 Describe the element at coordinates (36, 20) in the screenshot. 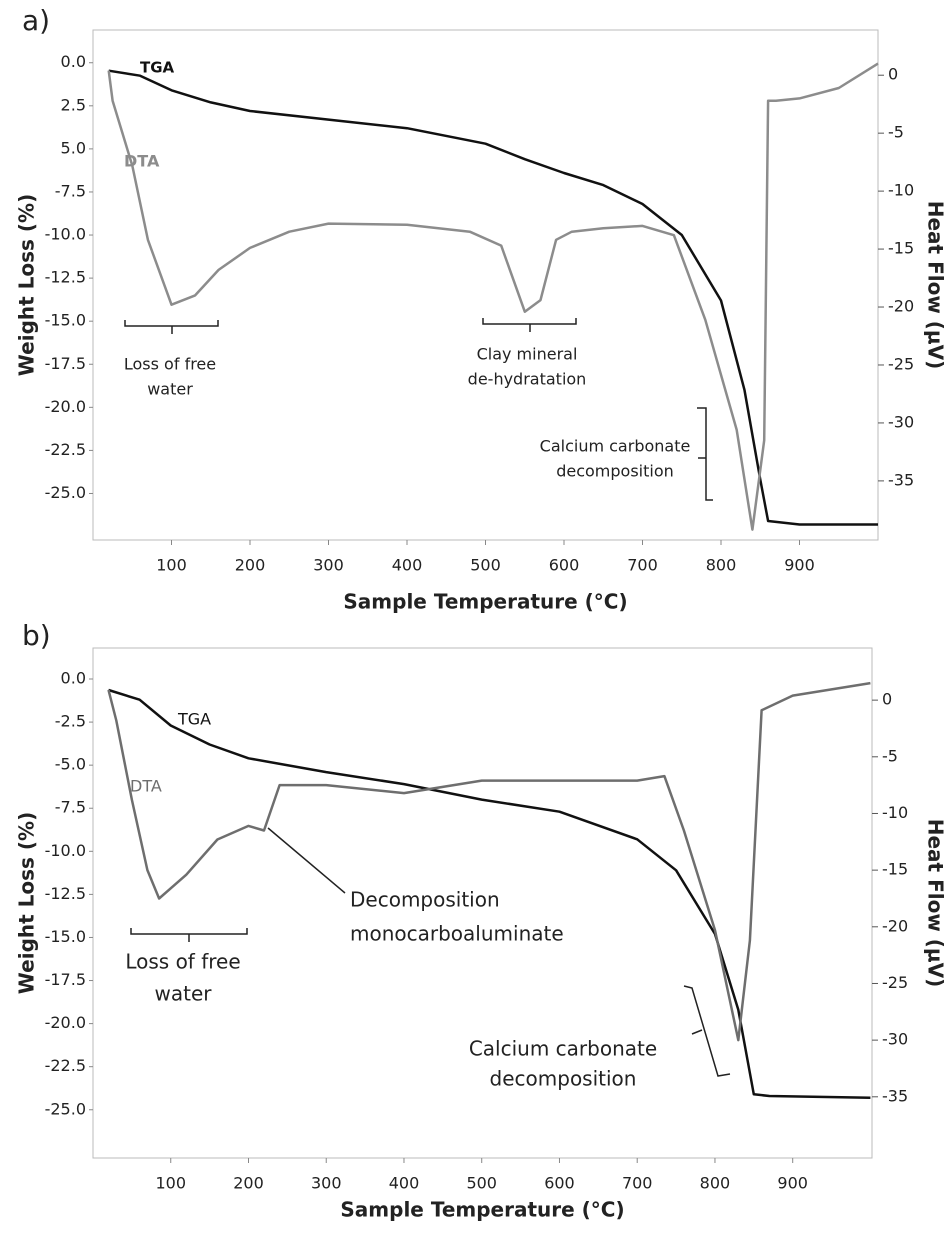

I see `panel-label: a)` at that location.